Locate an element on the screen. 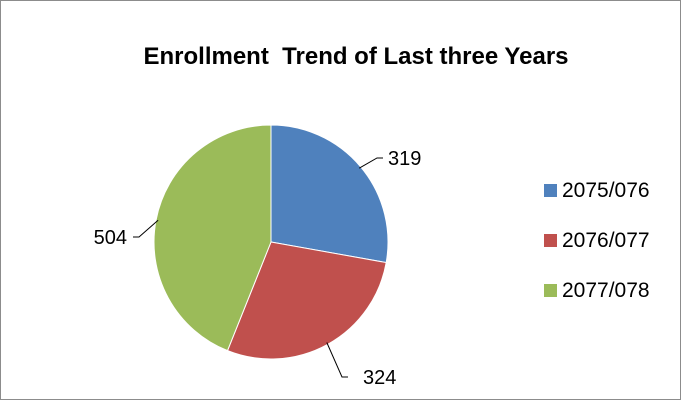 The image size is (681, 401). legend-label-3: 2077/078 is located at coordinates (606, 290).